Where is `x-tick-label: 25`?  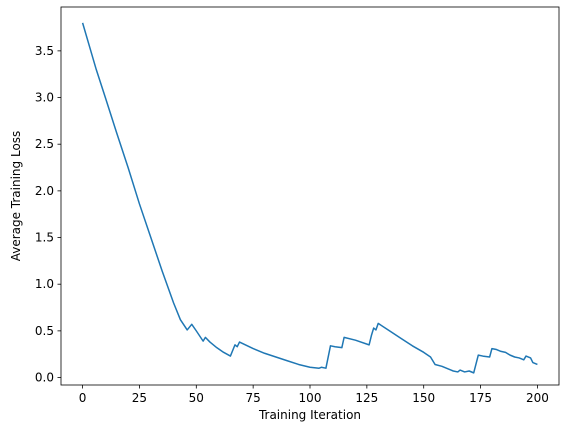 x-tick-label: 25 is located at coordinates (139, 398).